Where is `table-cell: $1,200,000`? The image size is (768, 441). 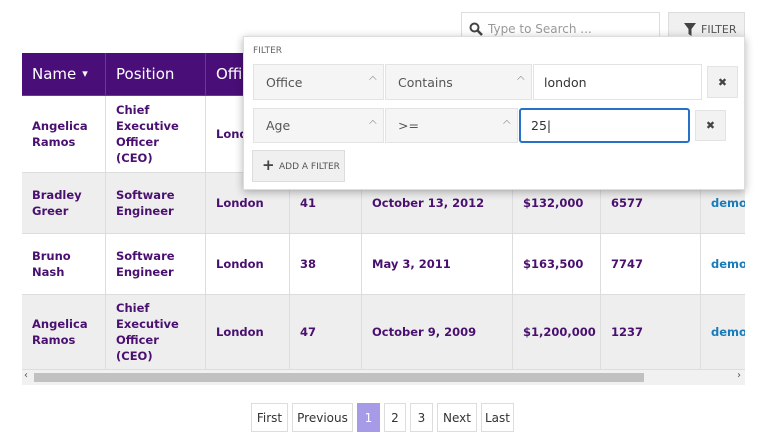 table-cell: $1,200,000 is located at coordinates (557, 332).